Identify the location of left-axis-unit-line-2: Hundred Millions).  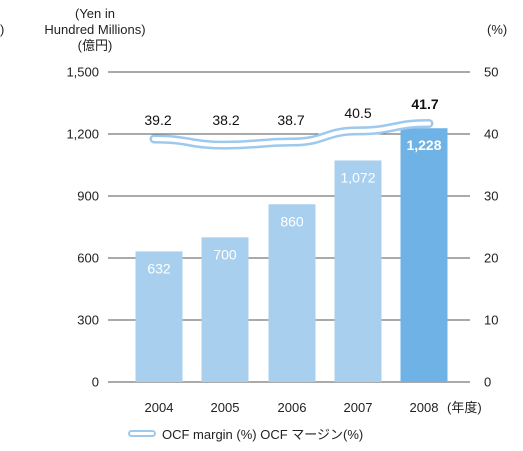
(95, 29).